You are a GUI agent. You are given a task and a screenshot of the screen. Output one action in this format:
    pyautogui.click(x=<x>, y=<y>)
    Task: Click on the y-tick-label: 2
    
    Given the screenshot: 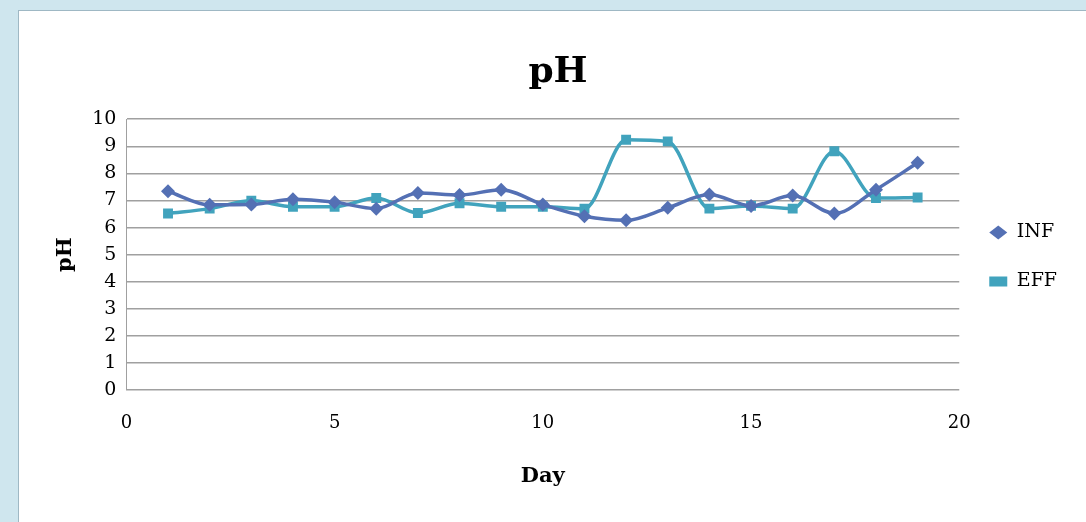 What is the action you would take?
    pyautogui.click(x=110, y=333)
    